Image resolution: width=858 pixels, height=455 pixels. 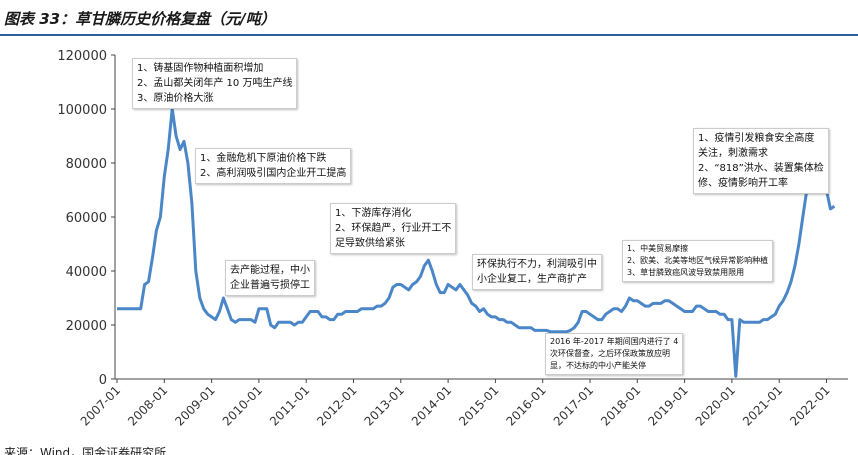 I want to click on annotation-line: 3、原油价格大涨, so click(x=175, y=98).